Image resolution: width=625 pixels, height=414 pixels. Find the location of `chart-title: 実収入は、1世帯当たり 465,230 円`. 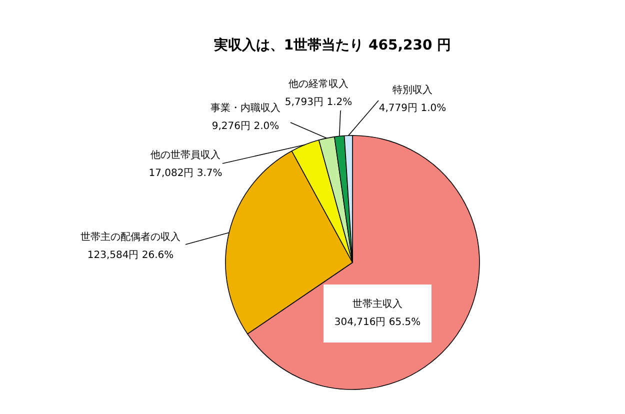

chart-title: 実収入は、1世帯当たり 465,230 円 is located at coordinates (333, 45).